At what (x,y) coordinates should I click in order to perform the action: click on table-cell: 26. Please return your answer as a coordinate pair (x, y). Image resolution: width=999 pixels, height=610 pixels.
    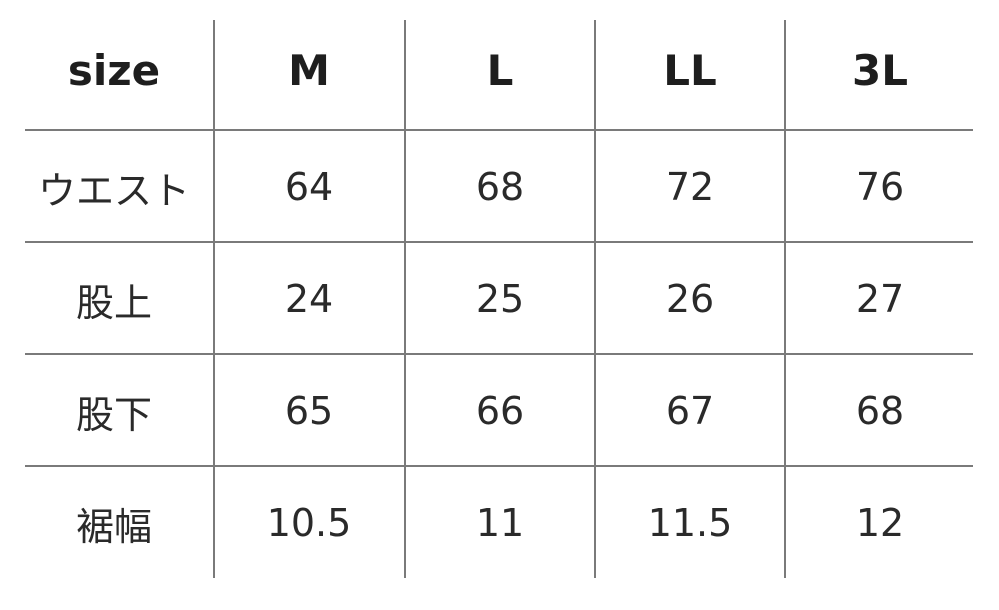
    Looking at the image, I should click on (690, 299).